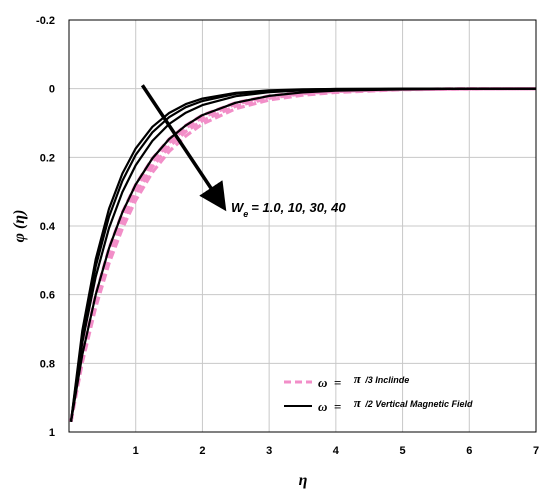 This screenshot has width=550, height=494. Describe the element at coordinates (269, 451) in the screenshot. I see `x-tick-label: 3` at that location.